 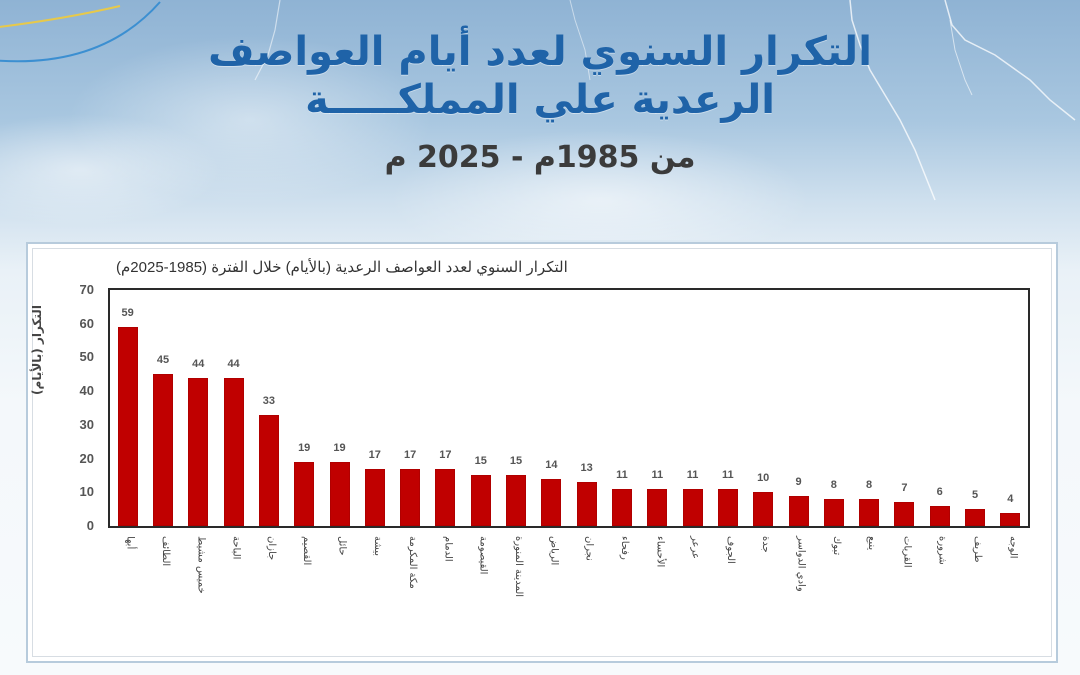 What do you see at coordinates (80, 32) in the screenshot?
I see `blue-arc-icon` at bounding box center [80, 32].